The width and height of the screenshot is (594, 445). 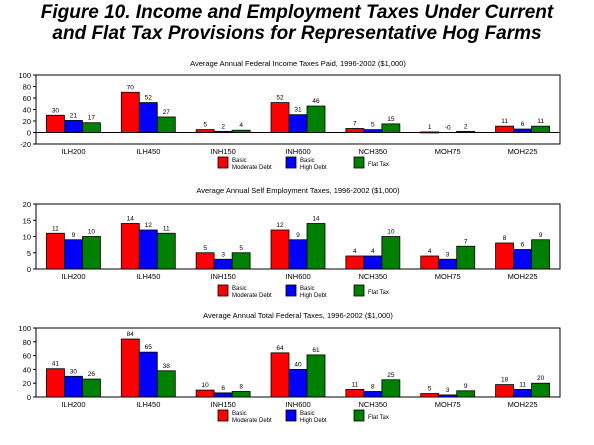 What do you see at coordinates (297, 404) in the screenshot?
I see `category-label: INH600` at bounding box center [297, 404].